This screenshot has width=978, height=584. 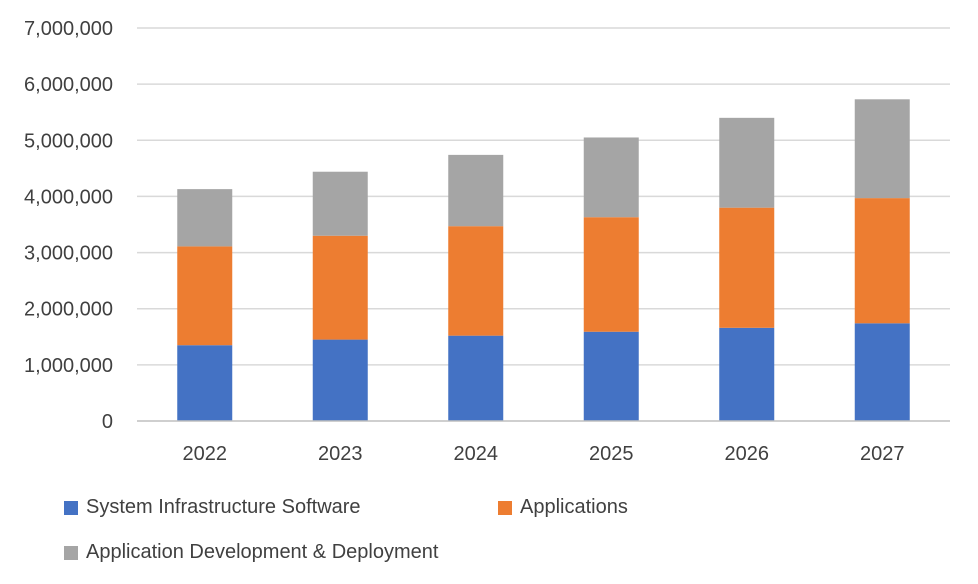 What do you see at coordinates (262, 552) in the screenshot?
I see `legend-label-application-development-deployment: Application Development & Deployment` at bounding box center [262, 552].